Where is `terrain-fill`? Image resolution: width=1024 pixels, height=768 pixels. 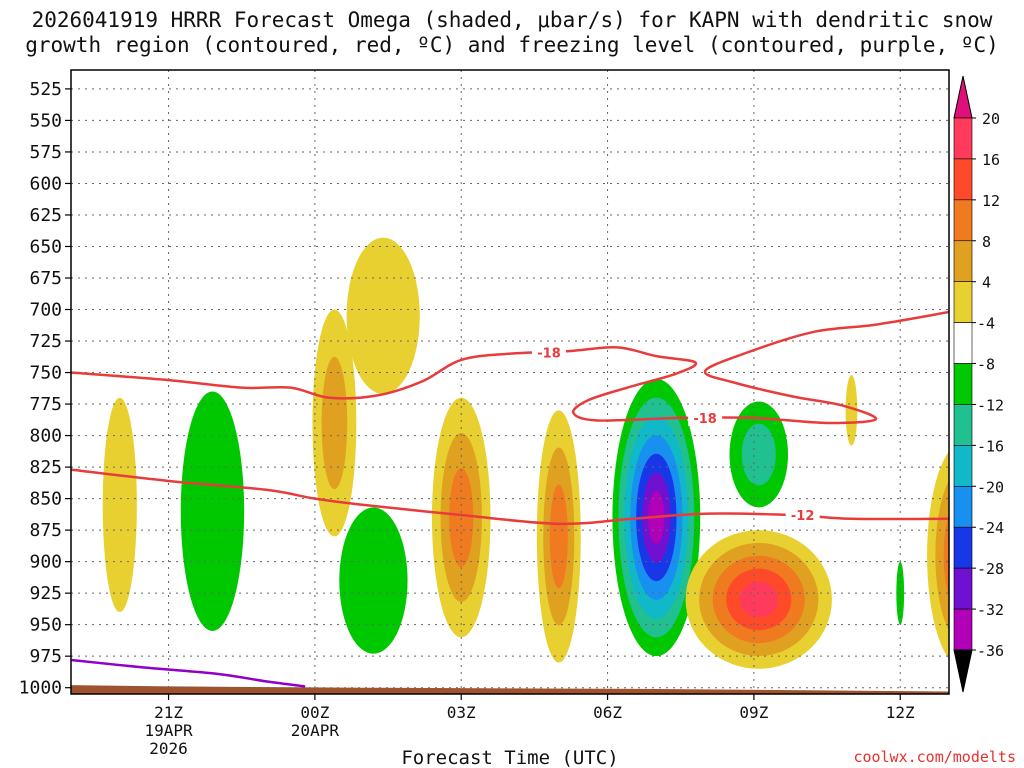
terrain-fill is located at coordinates (510, 689).